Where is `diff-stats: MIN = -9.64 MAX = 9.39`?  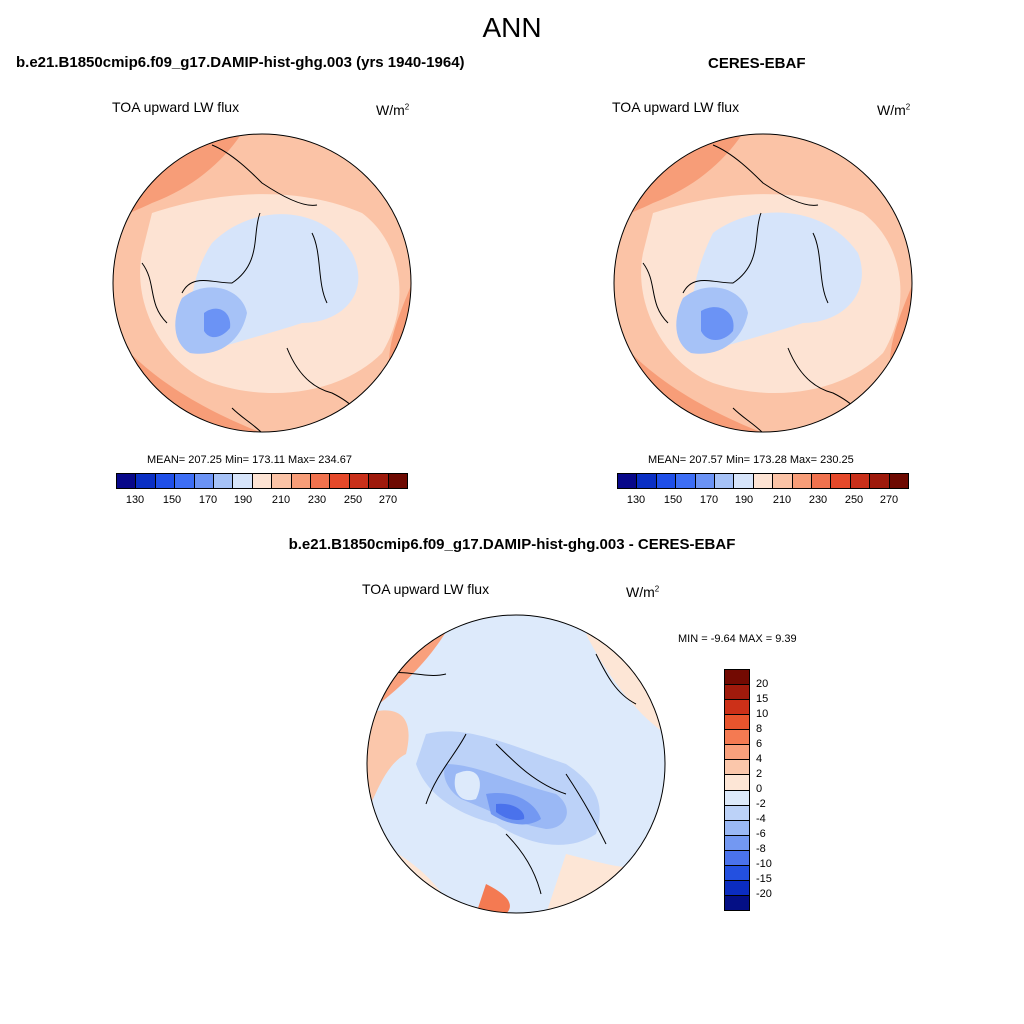 diff-stats: MIN = -9.64 MAX = 9.39 is located at coordinates (737, 639).